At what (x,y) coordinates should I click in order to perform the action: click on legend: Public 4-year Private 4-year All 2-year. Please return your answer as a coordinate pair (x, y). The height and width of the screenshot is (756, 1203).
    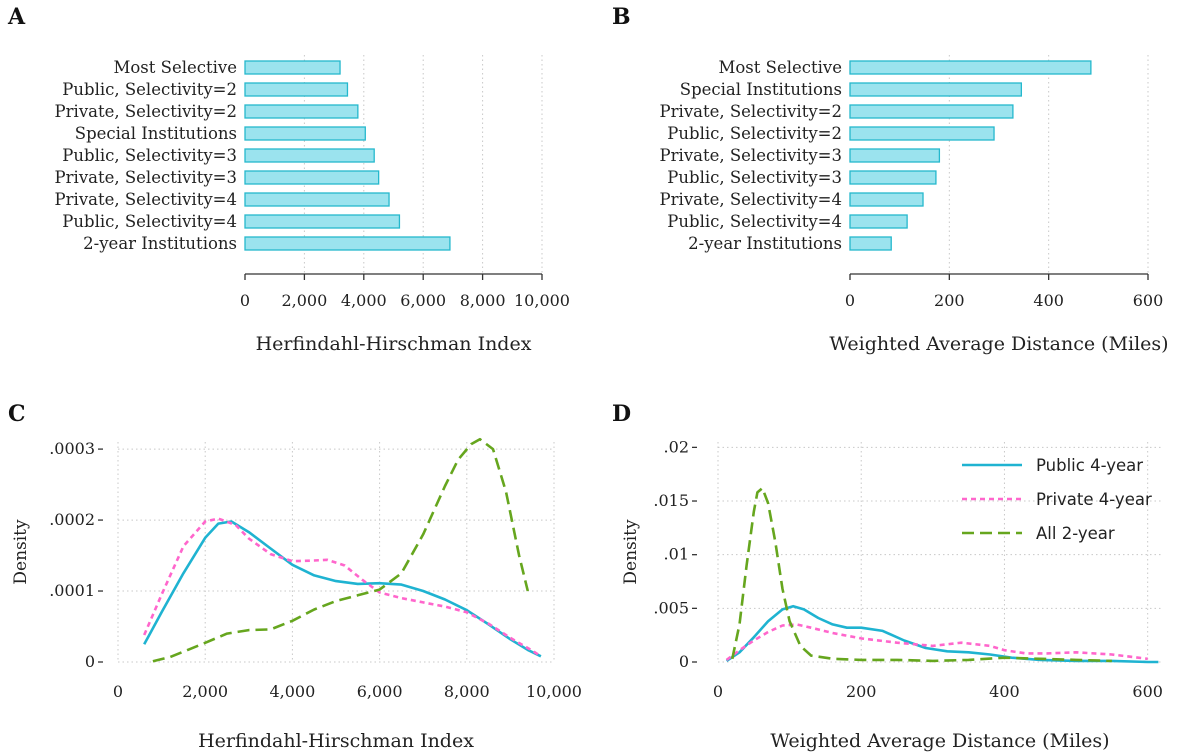
    Looking at the image, I should click on (1057, 499).